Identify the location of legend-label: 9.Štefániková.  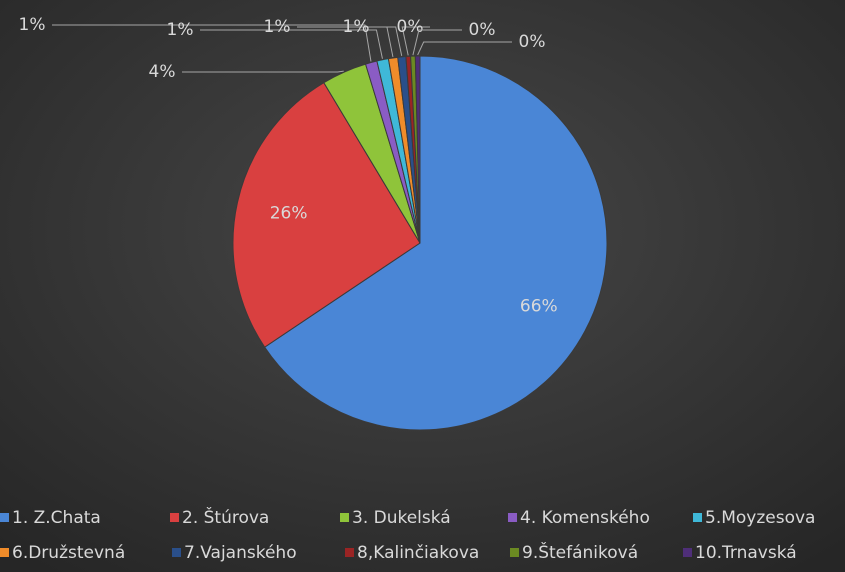
(580, 552).